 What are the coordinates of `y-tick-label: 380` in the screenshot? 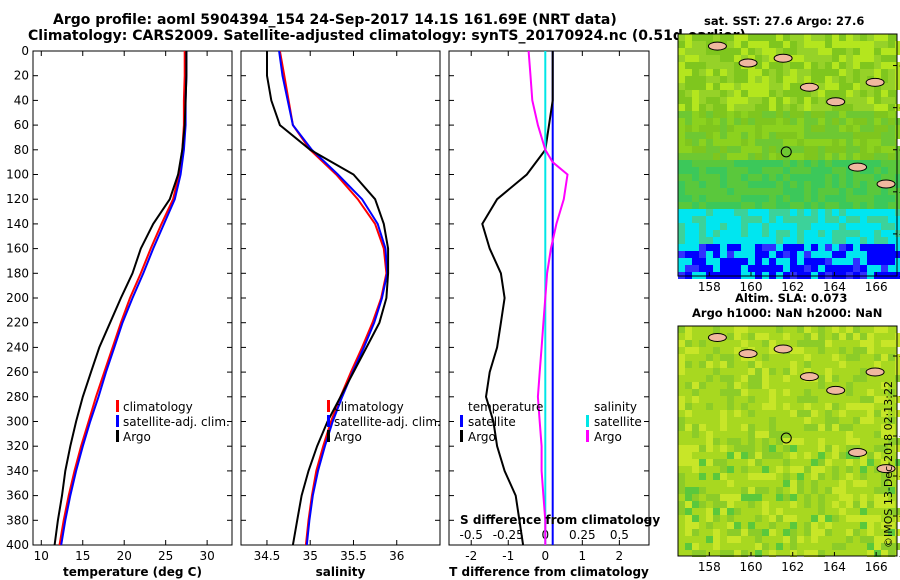 It's located at (17, 520).